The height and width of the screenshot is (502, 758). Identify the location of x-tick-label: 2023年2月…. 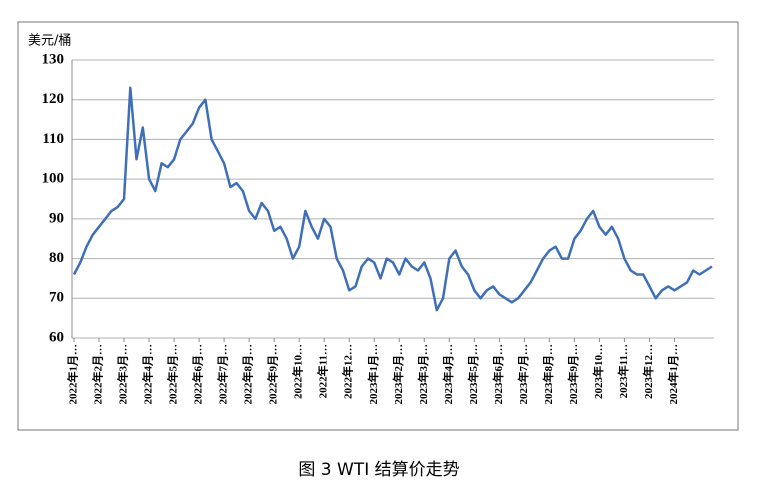
(398, 374).